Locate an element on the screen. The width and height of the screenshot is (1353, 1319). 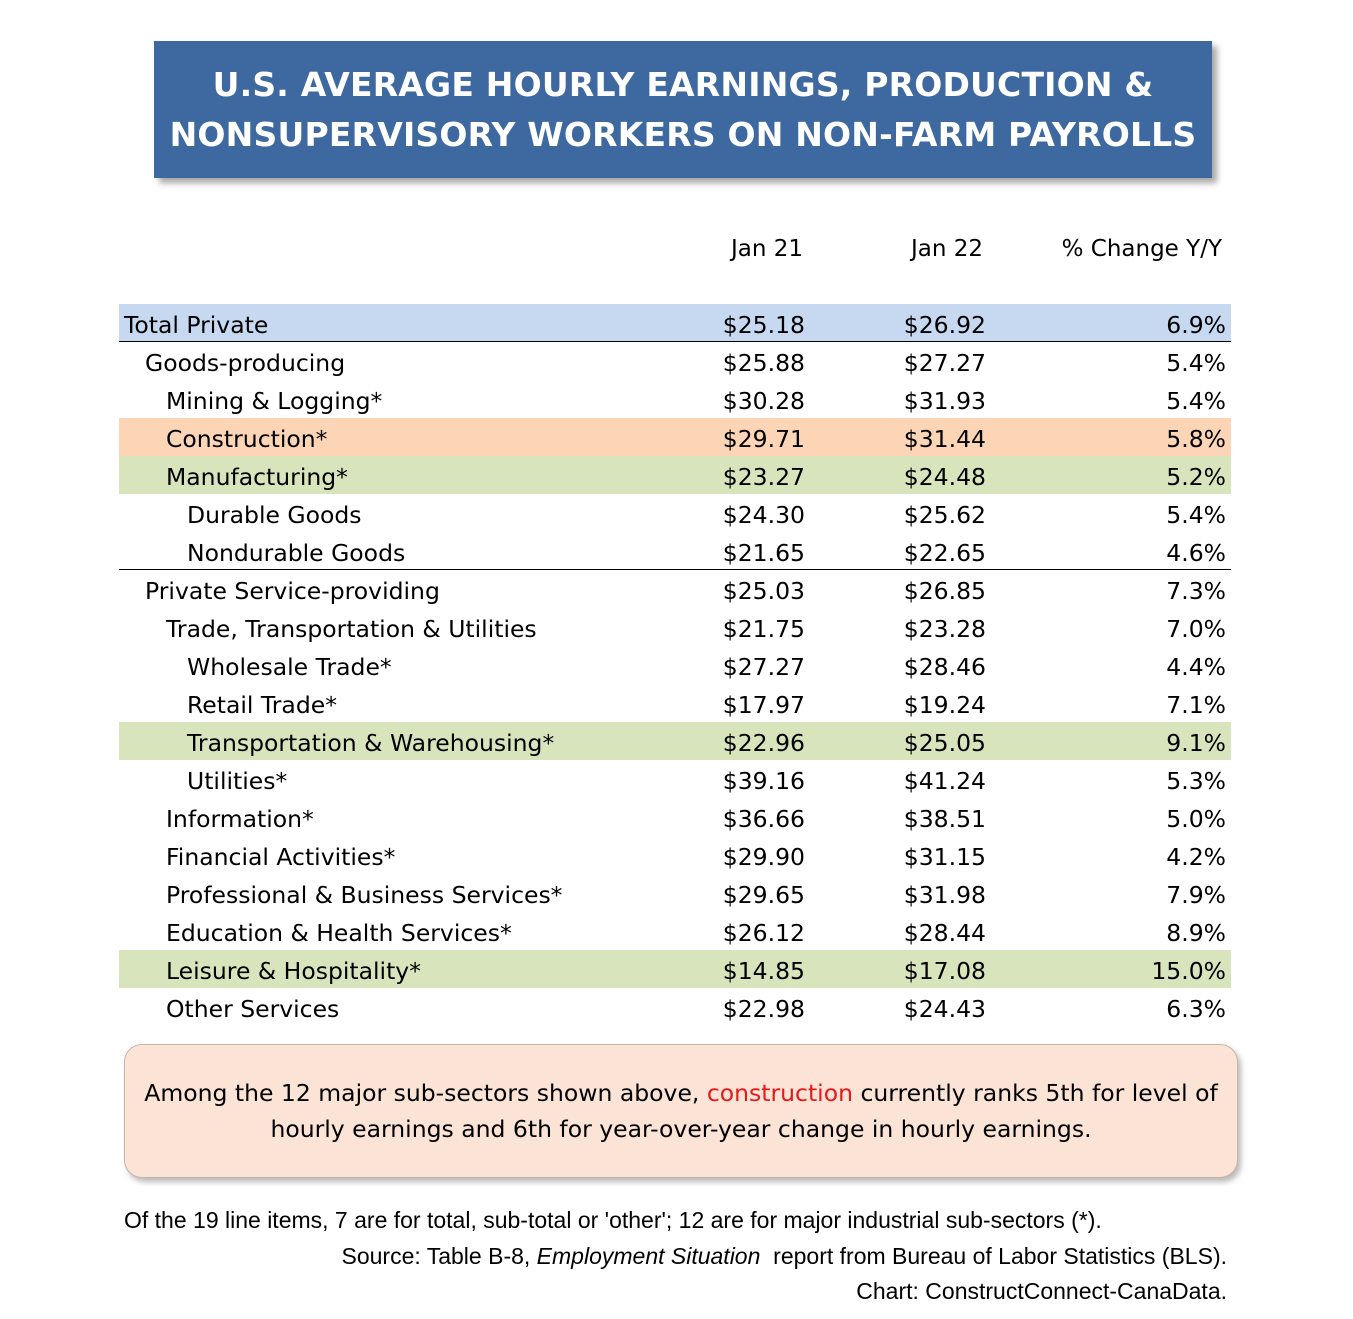
row-label: Trade, Transportation & Utilities is located at coordinates (351, 629).